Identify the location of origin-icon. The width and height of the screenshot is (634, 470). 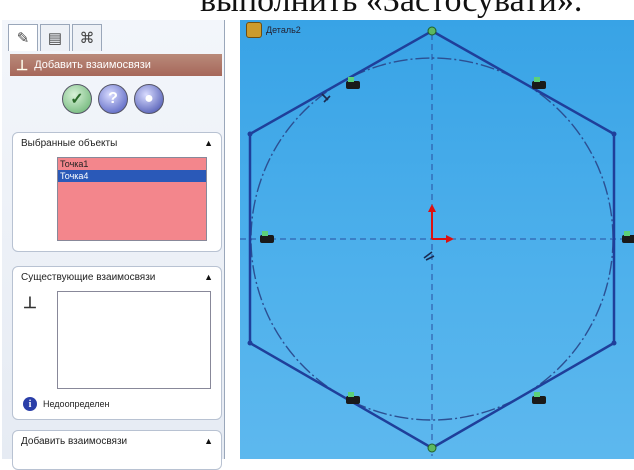
(441, 223).